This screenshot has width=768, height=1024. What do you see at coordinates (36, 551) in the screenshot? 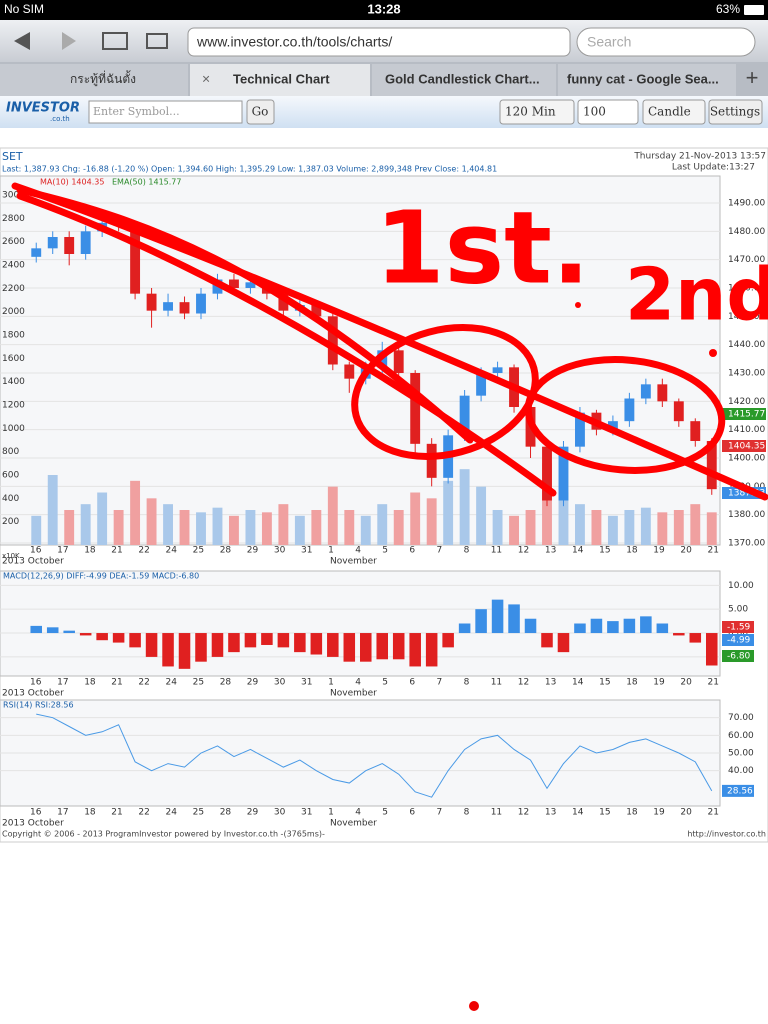
I see `x-tick-label: 16` at bounding box center [36, 551].